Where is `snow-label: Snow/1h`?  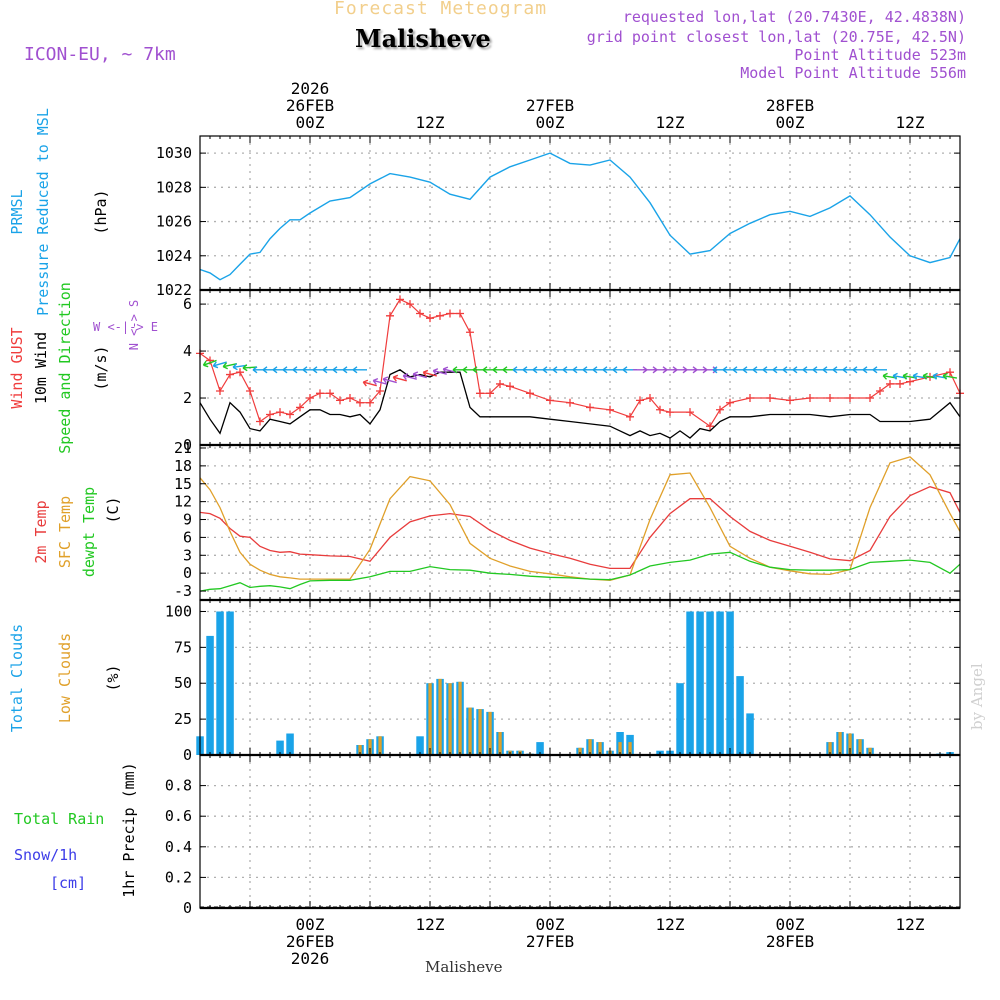
snow-label: Snow/1h is located at coordinates (45, 855).